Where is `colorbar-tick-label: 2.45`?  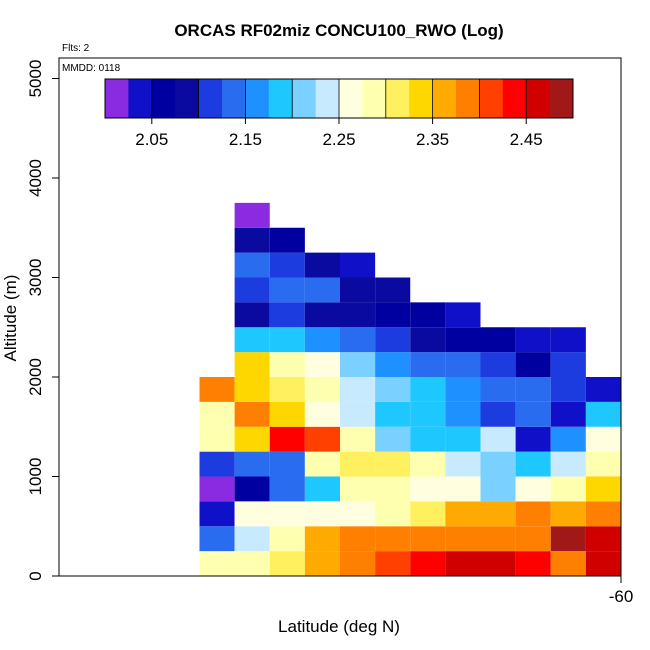 colorbar-tick-label: 2.45 is located at coordinates (526, 139).